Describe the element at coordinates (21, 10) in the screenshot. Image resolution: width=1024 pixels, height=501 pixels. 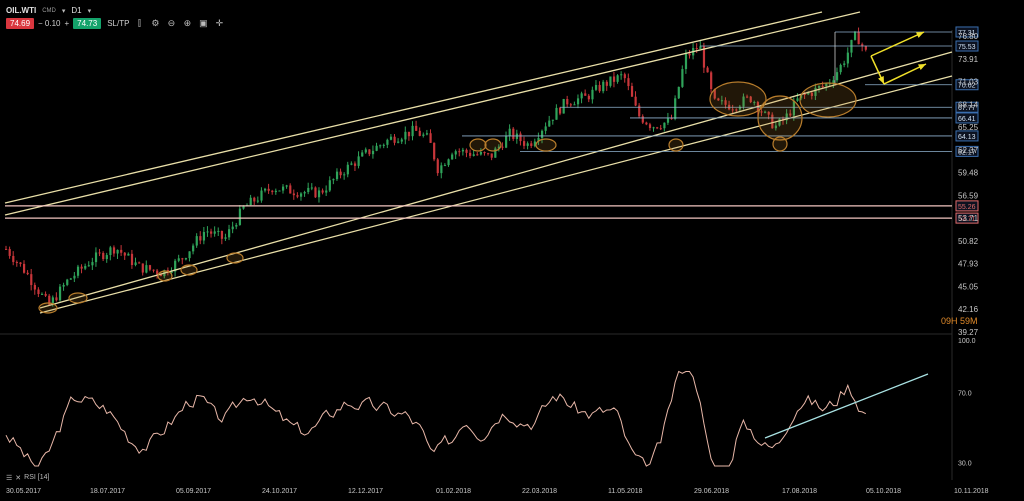
I see `symbol-name: OIL.WTI` at that location.